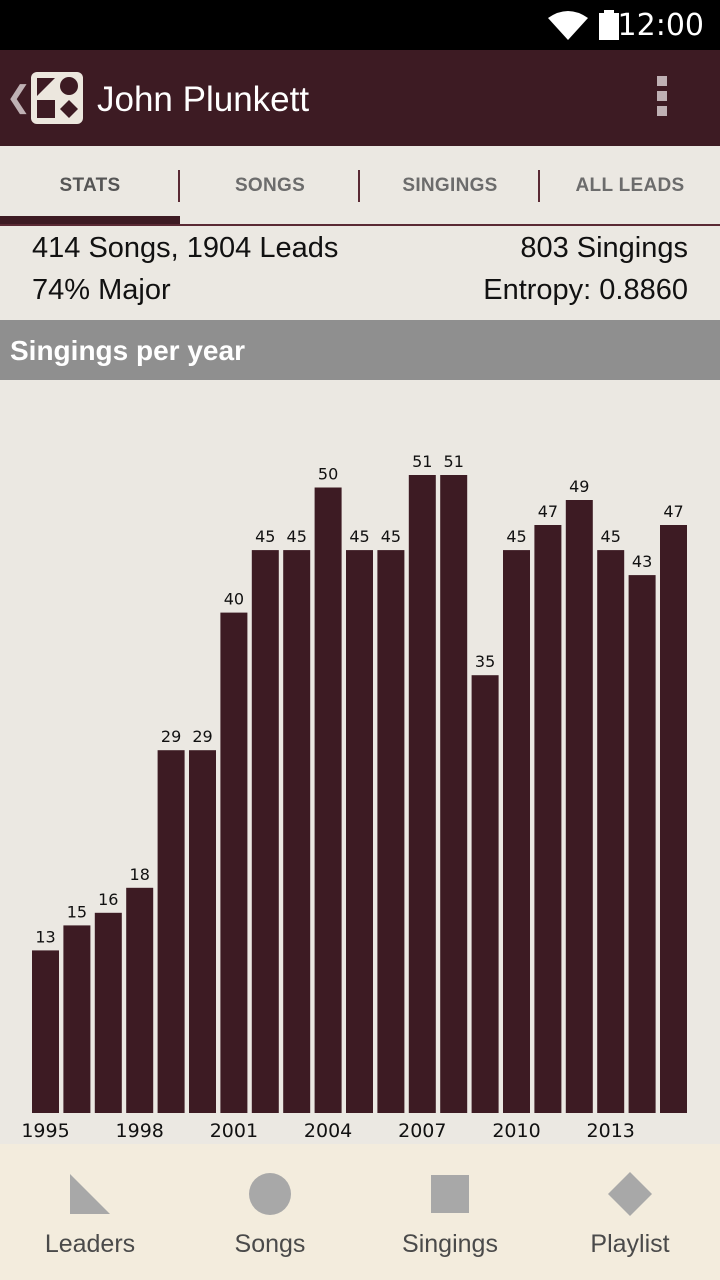 The image size is (720, 1280). I want to click on bottom-nav: Leaders Songs Singings Playlist, so click(360, 1212).